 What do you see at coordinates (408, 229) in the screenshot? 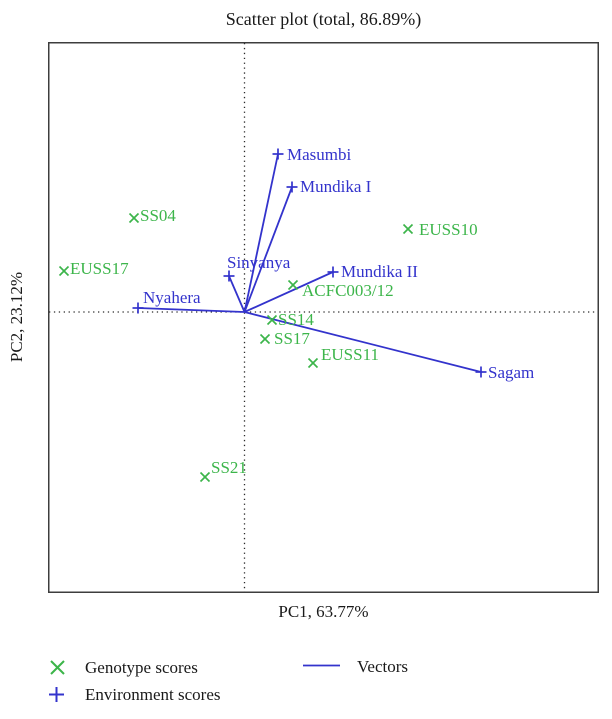
I see `genotype-point-euss10` at bounding box center [408, 229].